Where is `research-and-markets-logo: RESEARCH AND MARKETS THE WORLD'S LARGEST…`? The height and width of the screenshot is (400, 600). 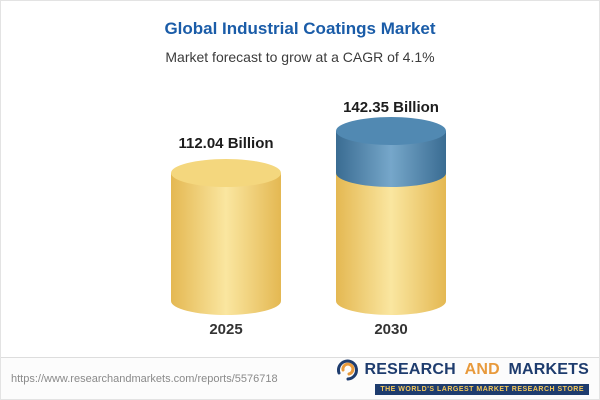 research-and-markets-logo: RESEARCH AND MARKETS THE WORLD'S LARGEST… is located at coordinates (462, 376).